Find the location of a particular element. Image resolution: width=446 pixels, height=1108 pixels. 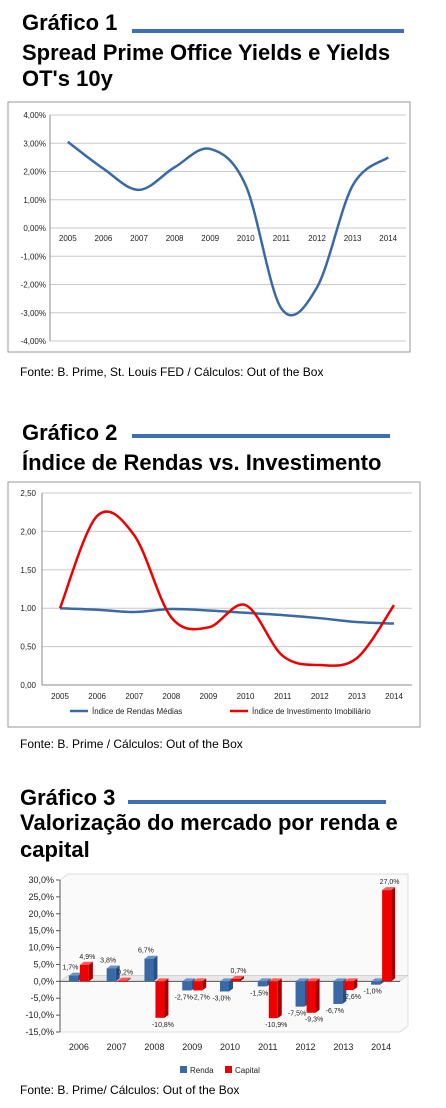

chart2-xtick-label: 2011 is located at coordinates (283, 696).